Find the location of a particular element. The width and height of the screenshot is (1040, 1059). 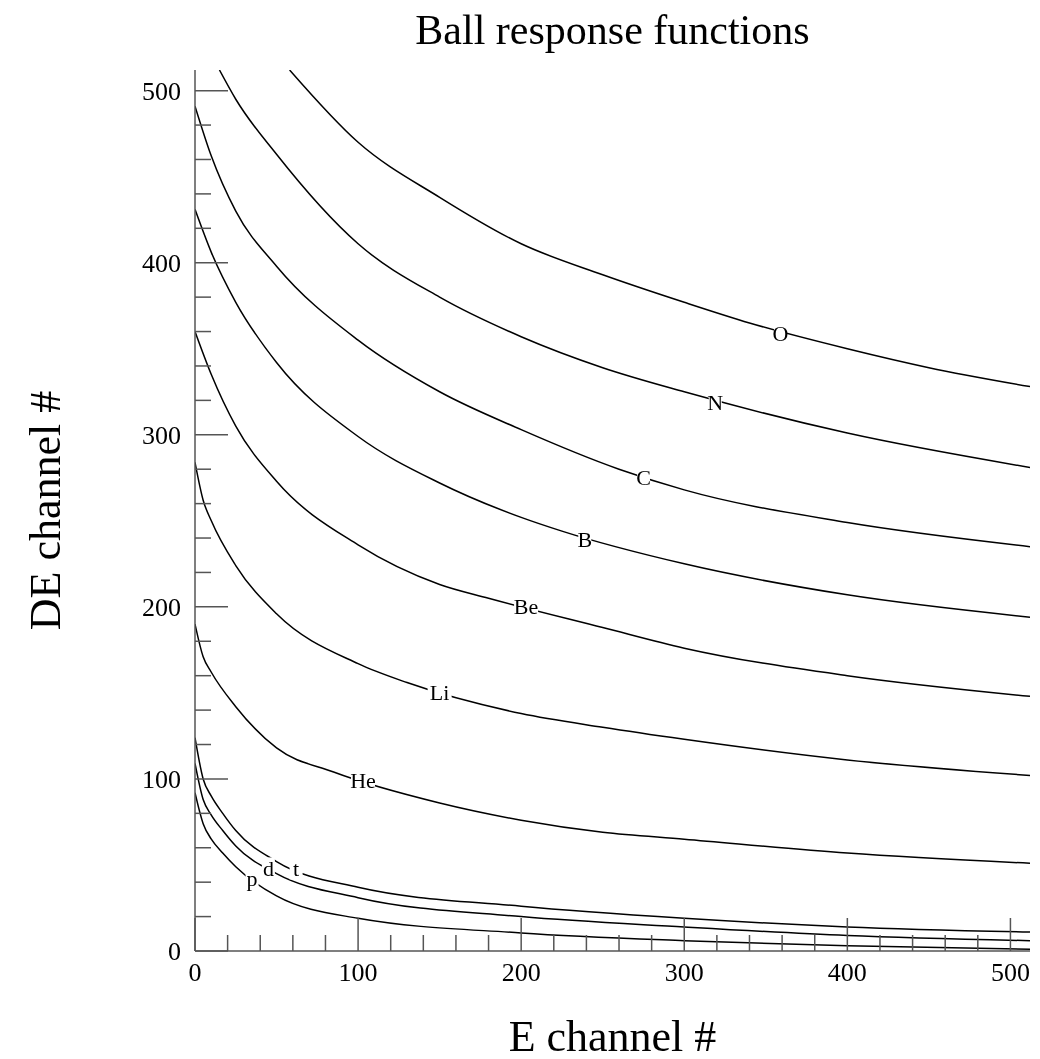

annotation: B is located at coordinates (585, 540).